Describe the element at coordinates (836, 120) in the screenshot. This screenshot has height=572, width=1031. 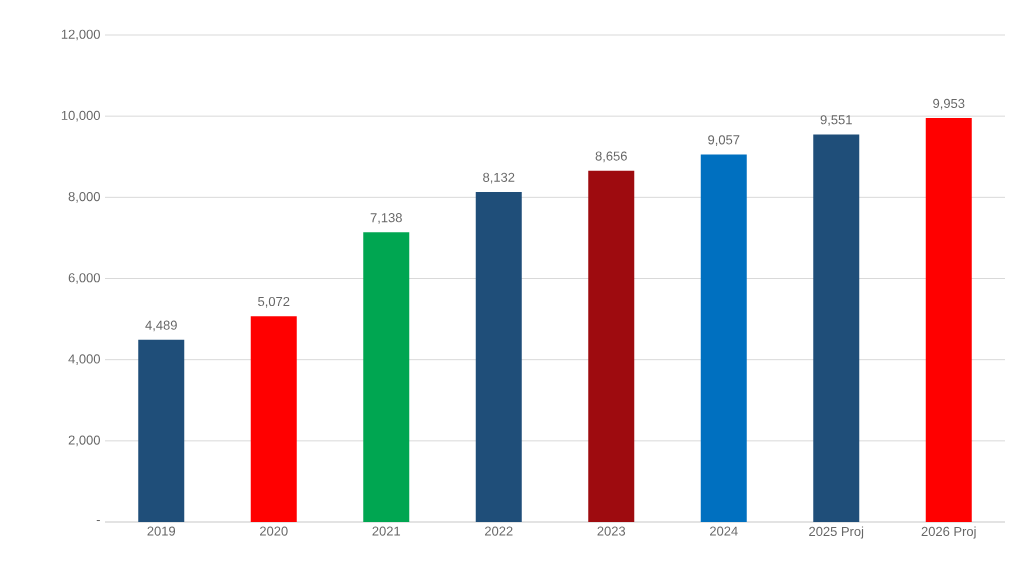
I see `data-label: 9,551` at that location.